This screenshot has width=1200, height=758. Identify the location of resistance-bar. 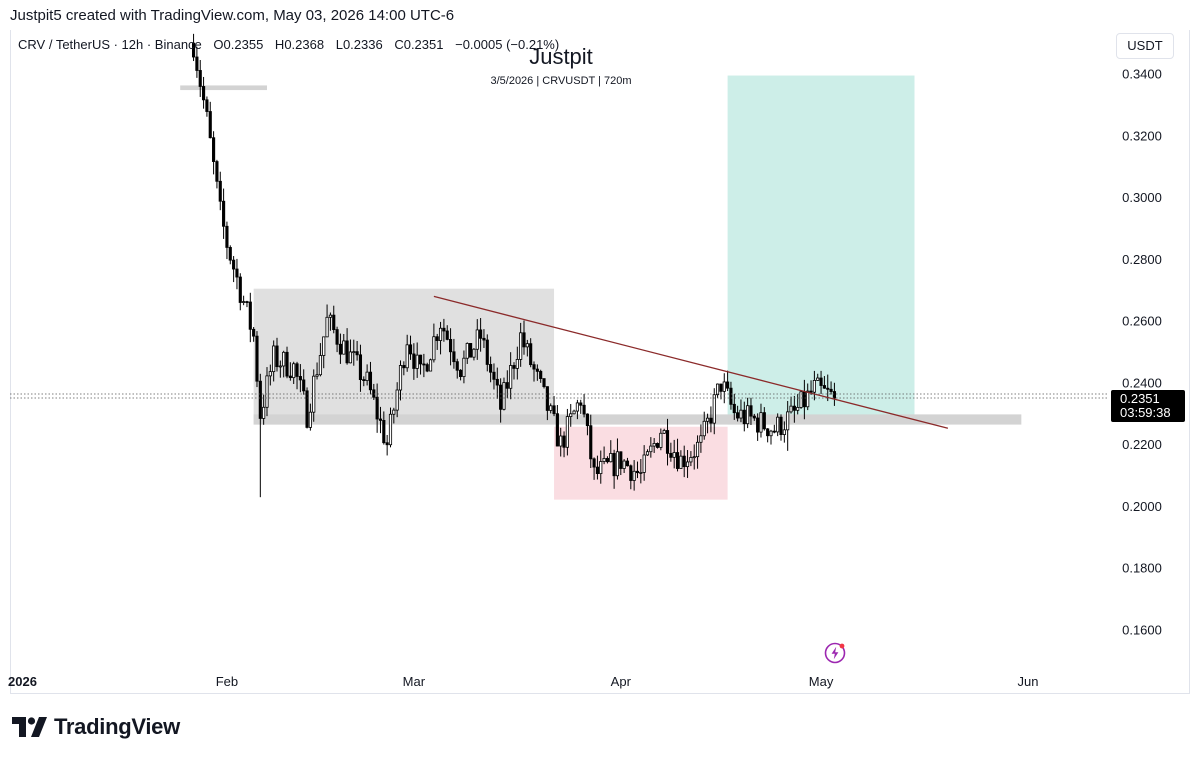
(223, 88).